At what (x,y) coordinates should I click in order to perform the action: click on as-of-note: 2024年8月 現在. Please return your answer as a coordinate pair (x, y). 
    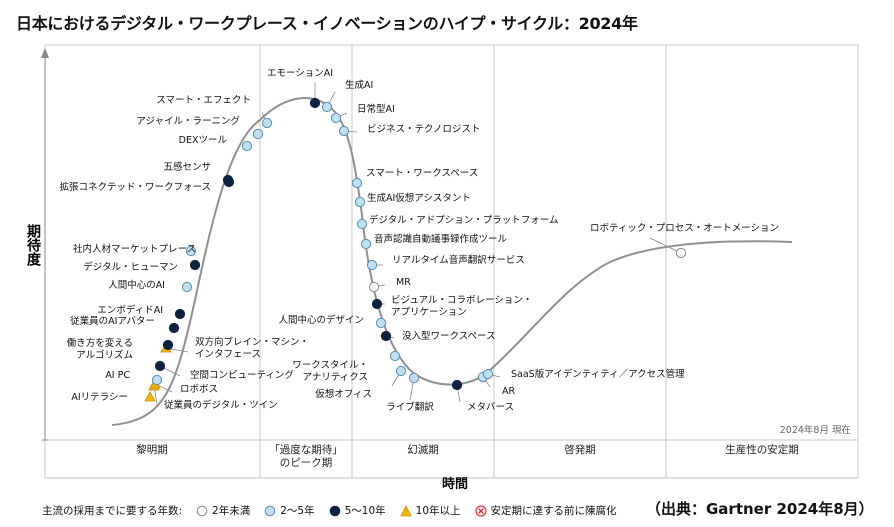
    Looking at the image, I should click on (815, 430).